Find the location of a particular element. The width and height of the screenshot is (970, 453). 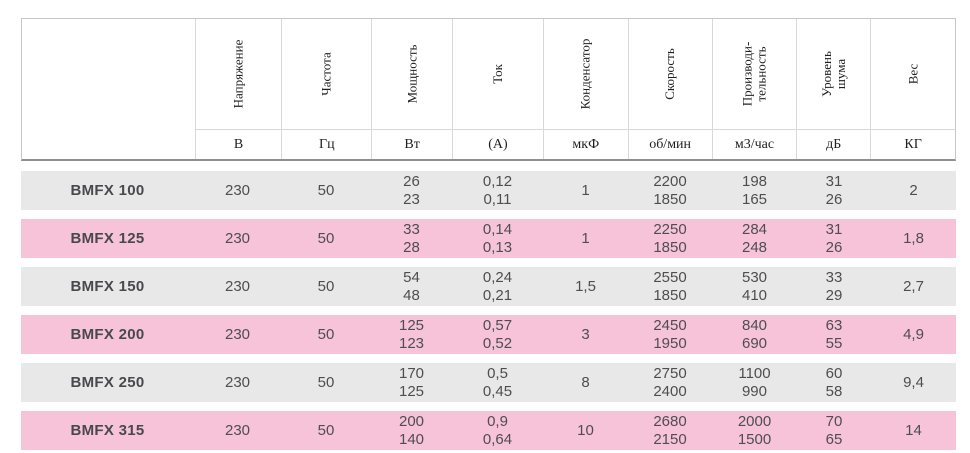

header-col-power: Мощность Вт is located at coordinates (412, 89).